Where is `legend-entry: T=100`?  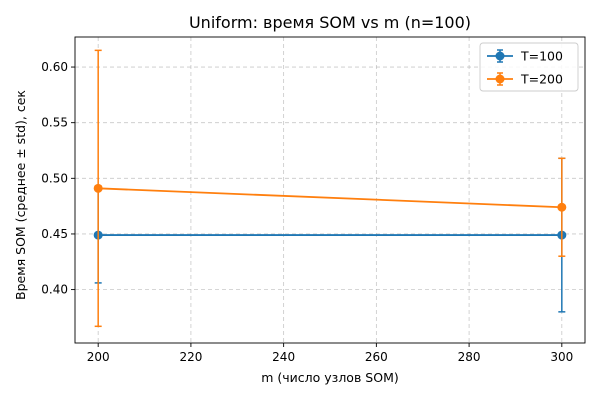
legend-entry: T=100 is located at coordinates (525, 56).